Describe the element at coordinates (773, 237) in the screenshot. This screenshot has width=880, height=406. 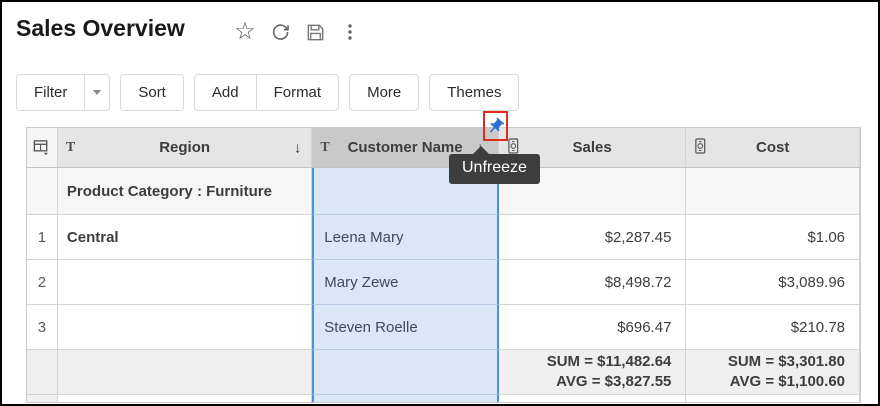
I see `cost-cell: $1.06` at that location.